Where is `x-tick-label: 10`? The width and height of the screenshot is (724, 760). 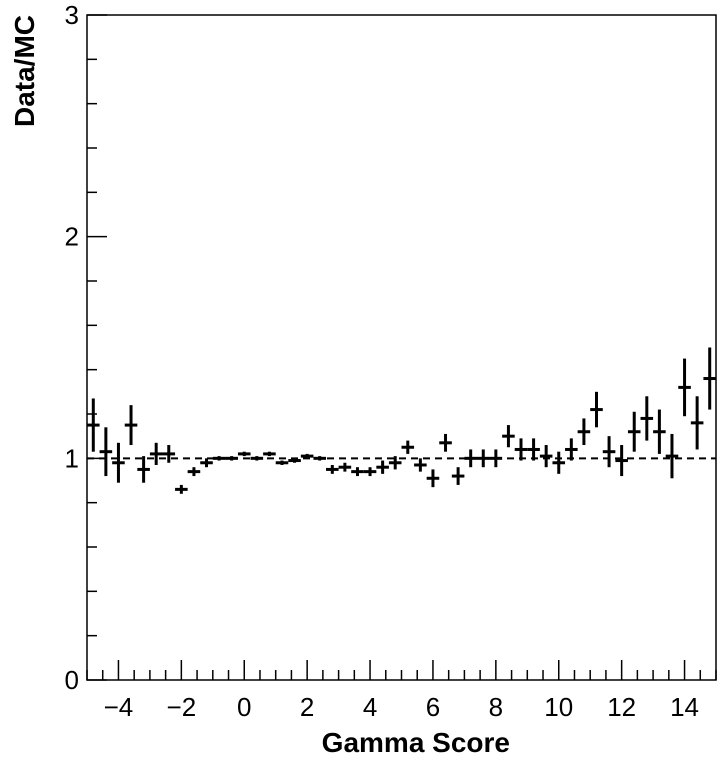 x-tick-label: 10 is located at coordinates (558, 707).